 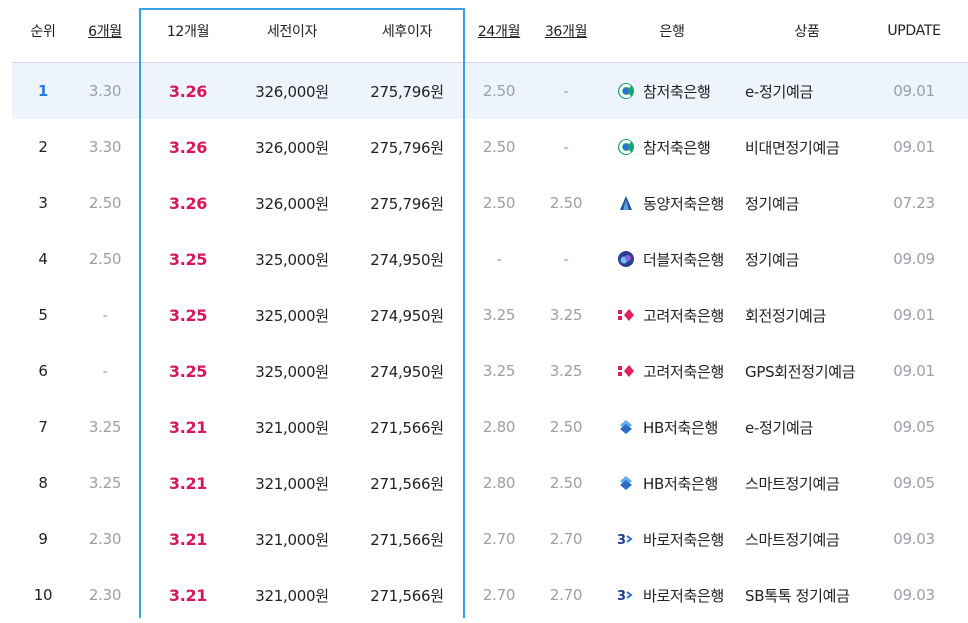 What do you see at coordinates (672, 32) in the screenshot?
I see `header-bank: 은행` at bounding box center [672, 32].